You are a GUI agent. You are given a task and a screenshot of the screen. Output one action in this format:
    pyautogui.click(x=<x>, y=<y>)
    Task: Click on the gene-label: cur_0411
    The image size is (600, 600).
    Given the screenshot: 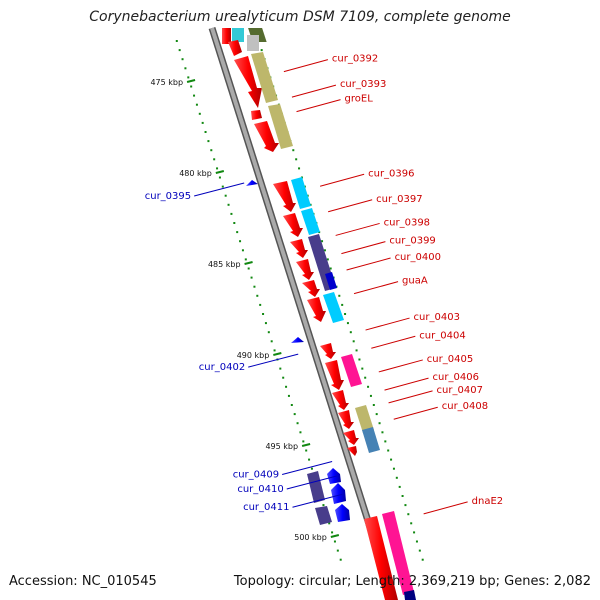 What is the action you would take?
    pyautogui.click(x=266, y=507)
    